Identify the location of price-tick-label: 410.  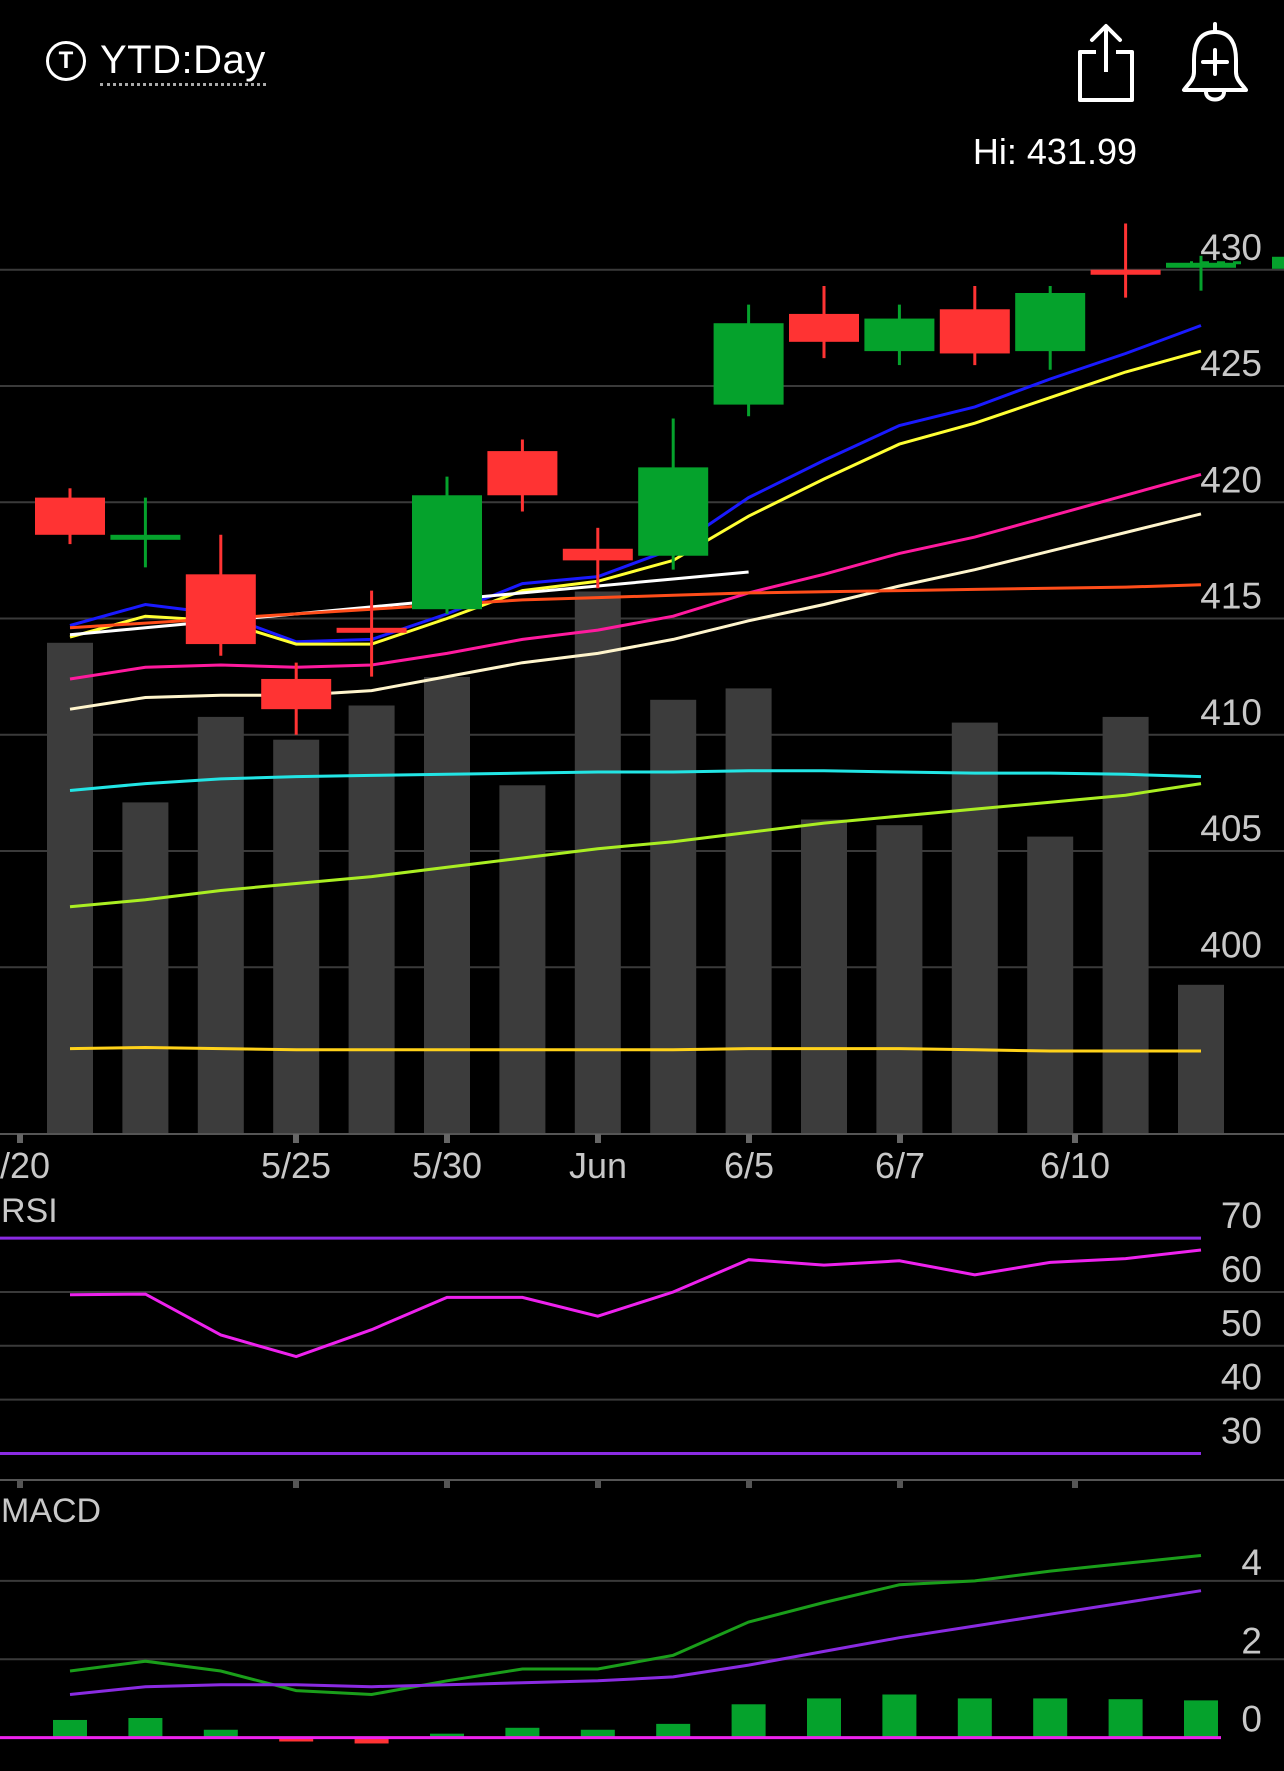
(1231, 712).